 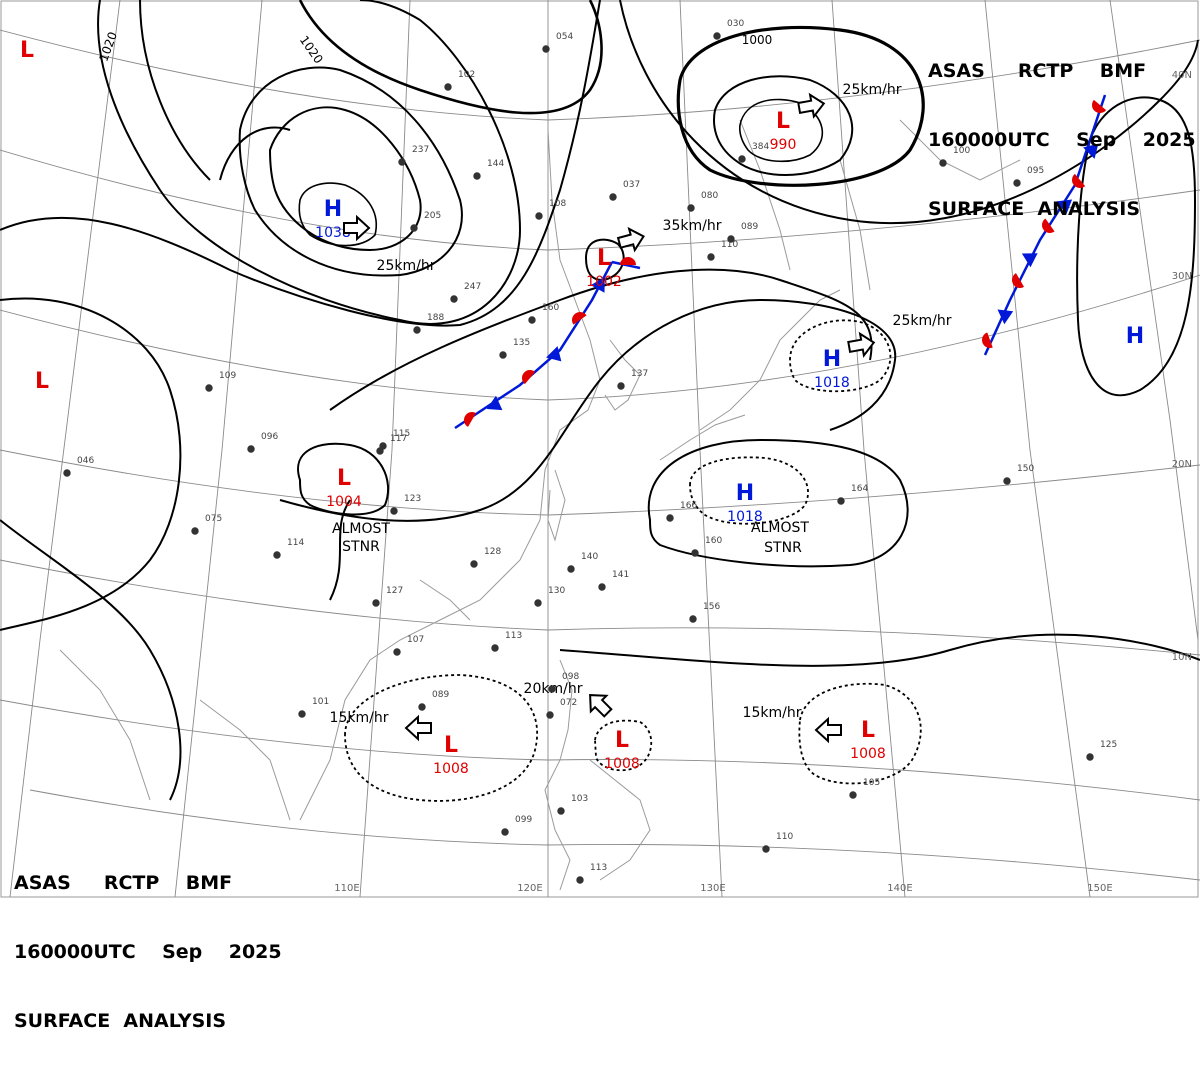 I want to click on station-plot: 102, so click(x=459, y=80).